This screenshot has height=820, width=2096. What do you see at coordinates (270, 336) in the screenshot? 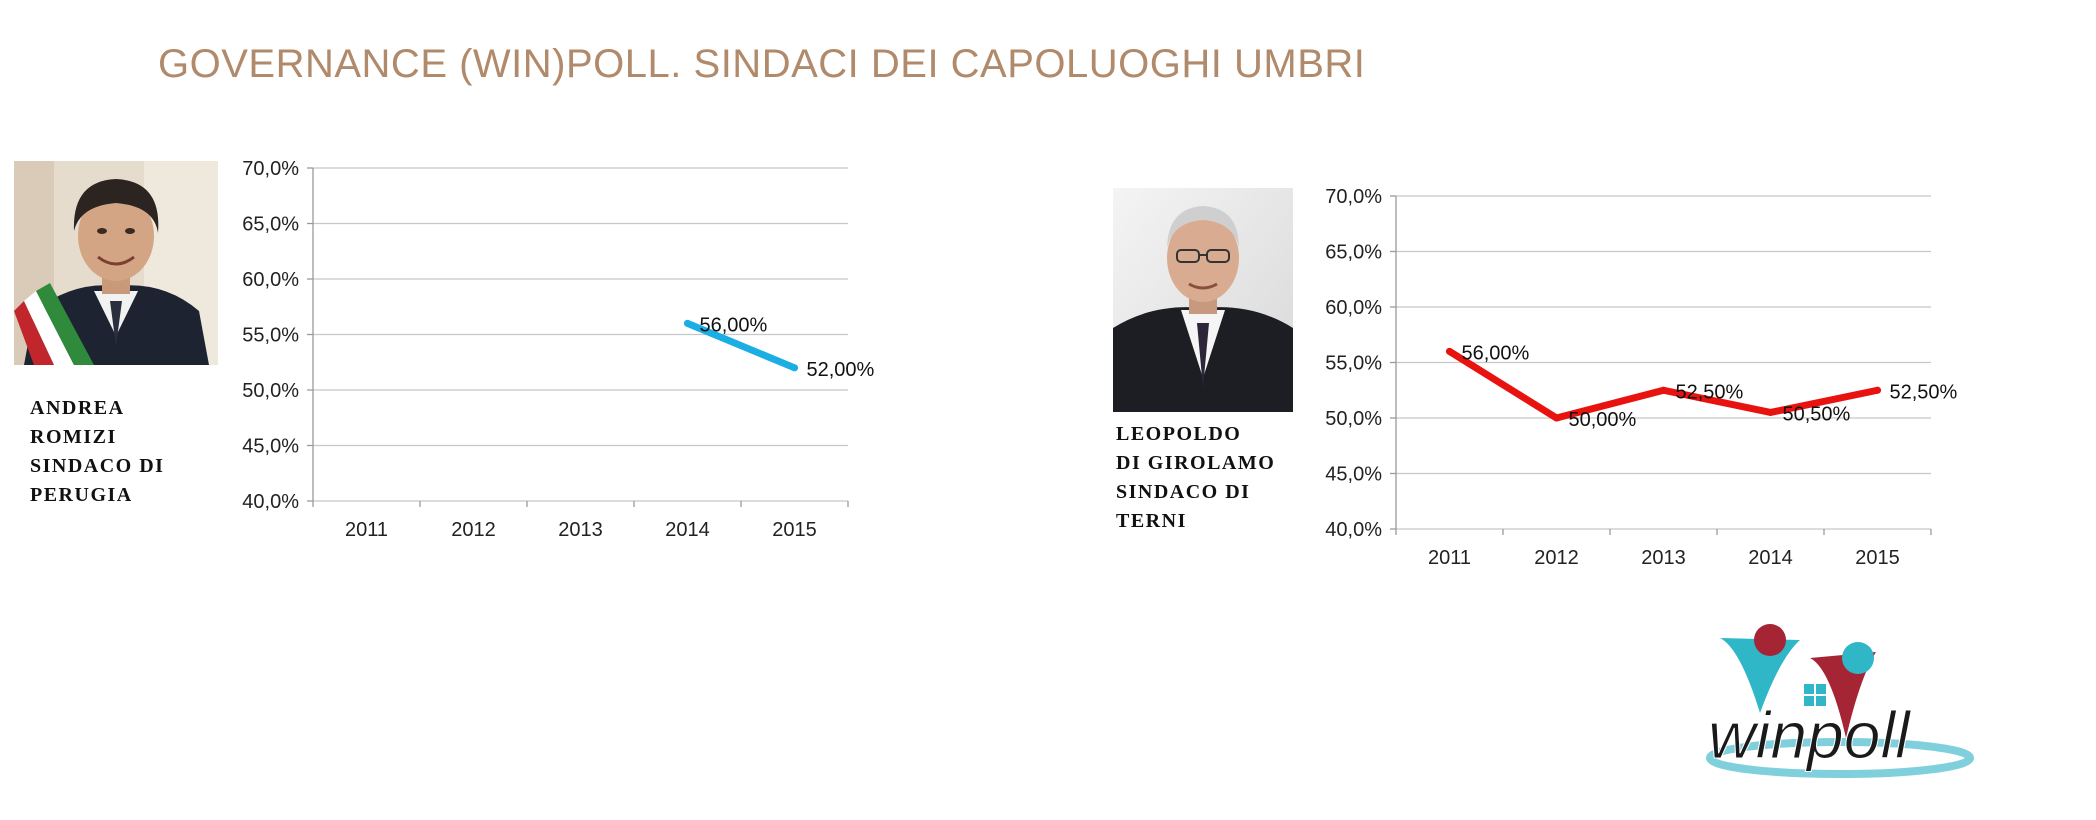
I see `perugia-y-tick-label: 55,0%` at bounding box center [270, 336].